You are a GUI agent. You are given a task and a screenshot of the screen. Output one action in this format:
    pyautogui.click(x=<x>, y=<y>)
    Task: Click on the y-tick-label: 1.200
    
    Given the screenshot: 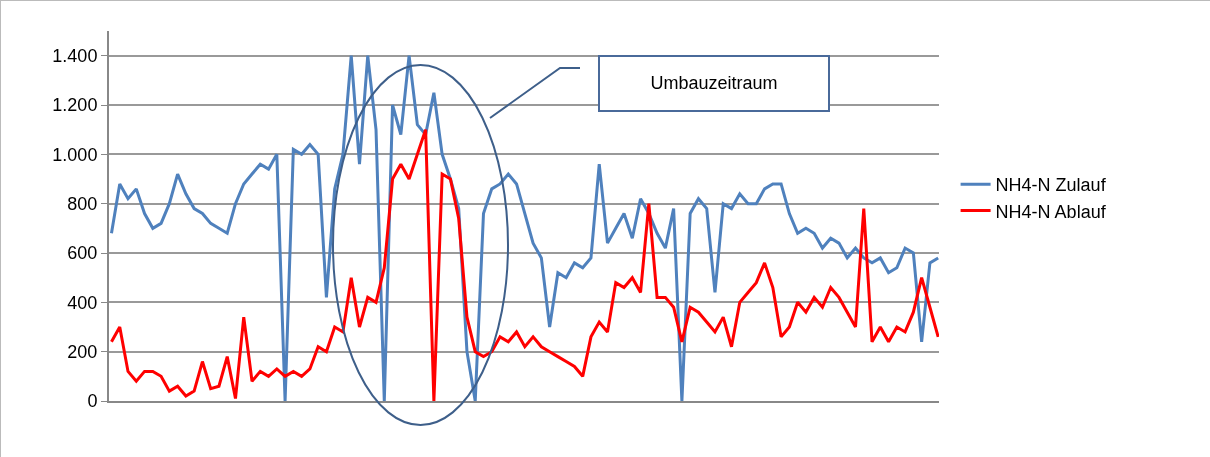 What is the action you would take?
    pyautogui.click(x=75, y=105)
    